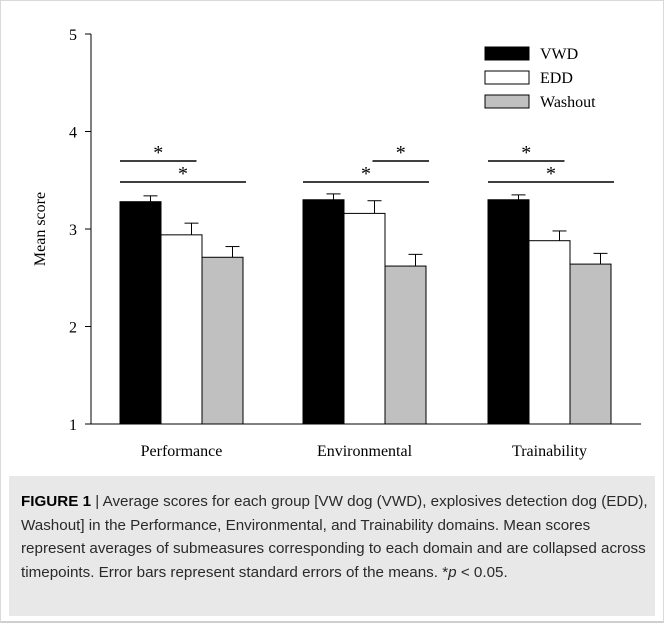 This screenshot has height=625, width=665. Describe the element at coordinates (182, 451) in the screenshot. I see `x-tick-label: Performance` at that location.